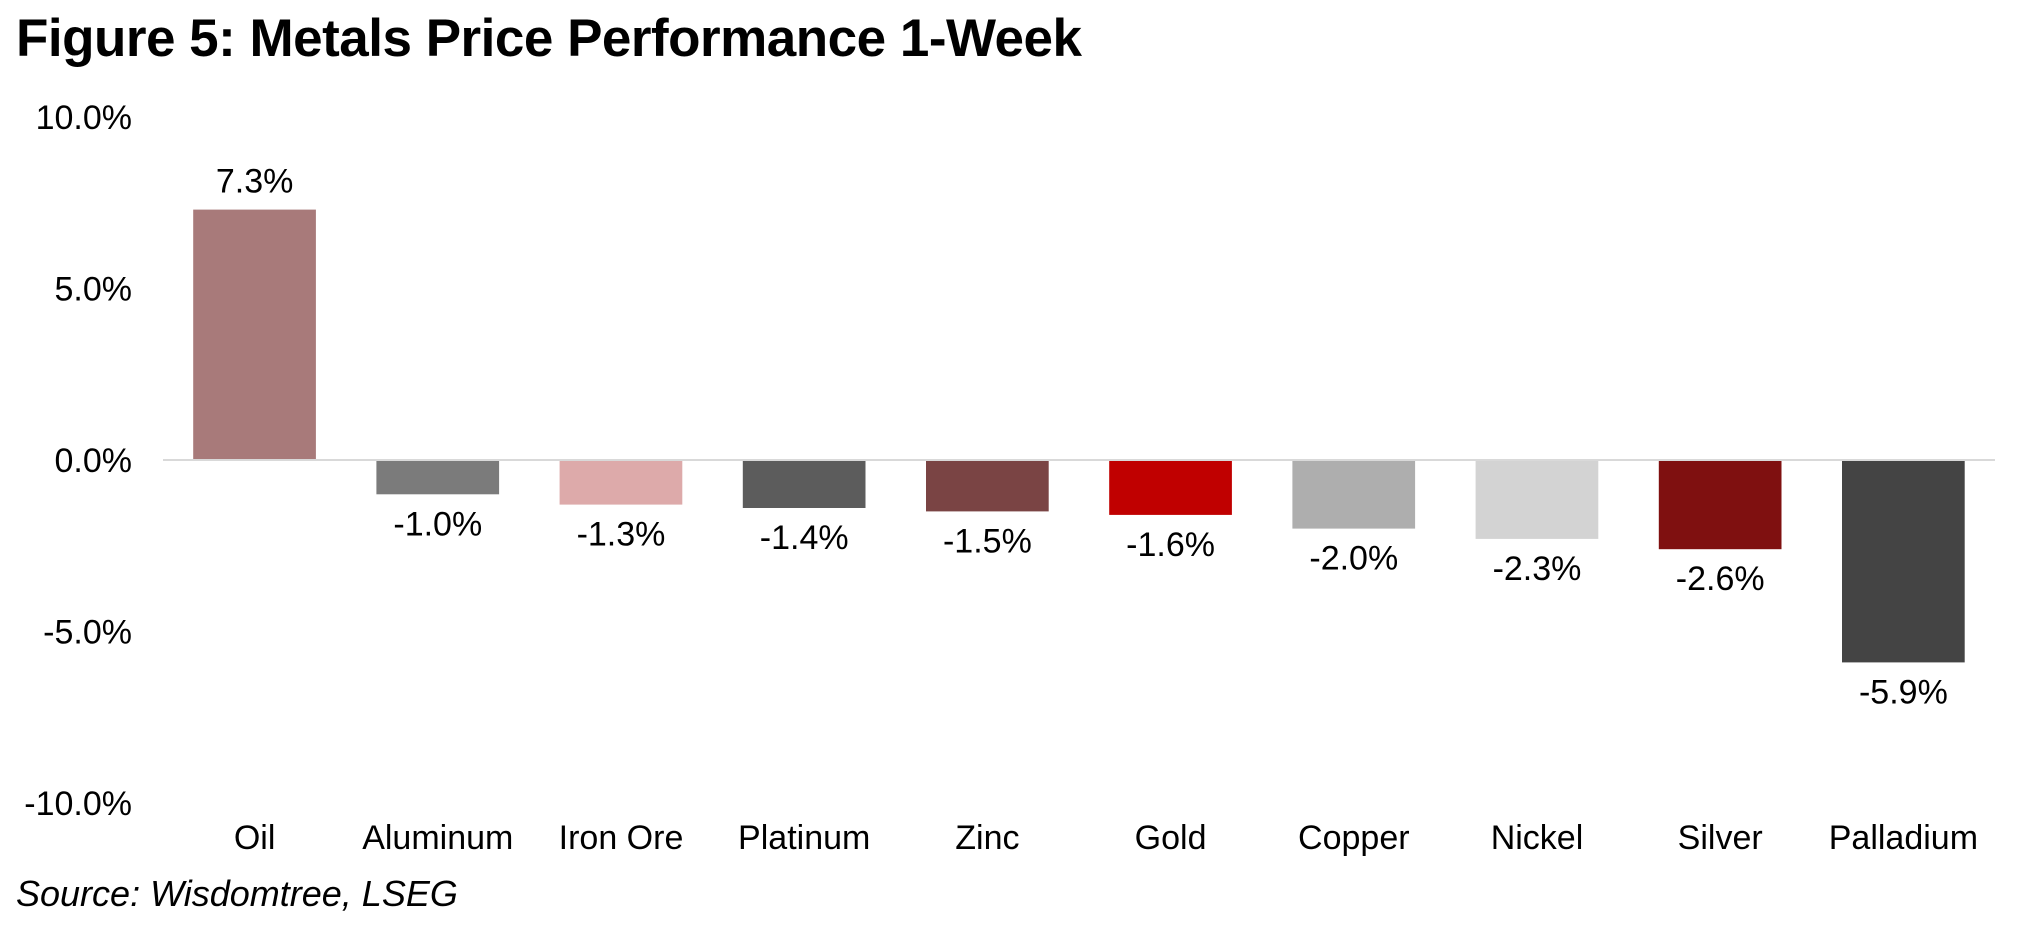 Image resolution: width=2026 pixels, height=936 pixels. What do you see at coordinates (621, 838) in the screenshot?
I see `category-label: Iron Ore` at bounding box center [621, 838].